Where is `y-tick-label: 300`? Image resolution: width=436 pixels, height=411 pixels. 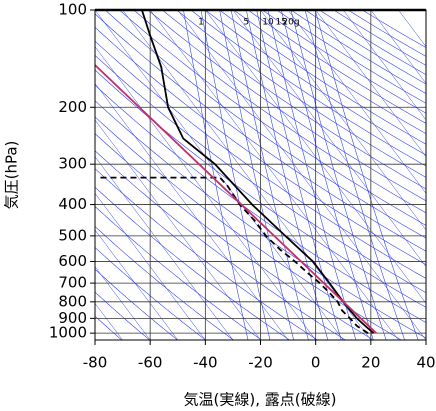 y-tick-label: 300 is located at coordinates (72, 164).